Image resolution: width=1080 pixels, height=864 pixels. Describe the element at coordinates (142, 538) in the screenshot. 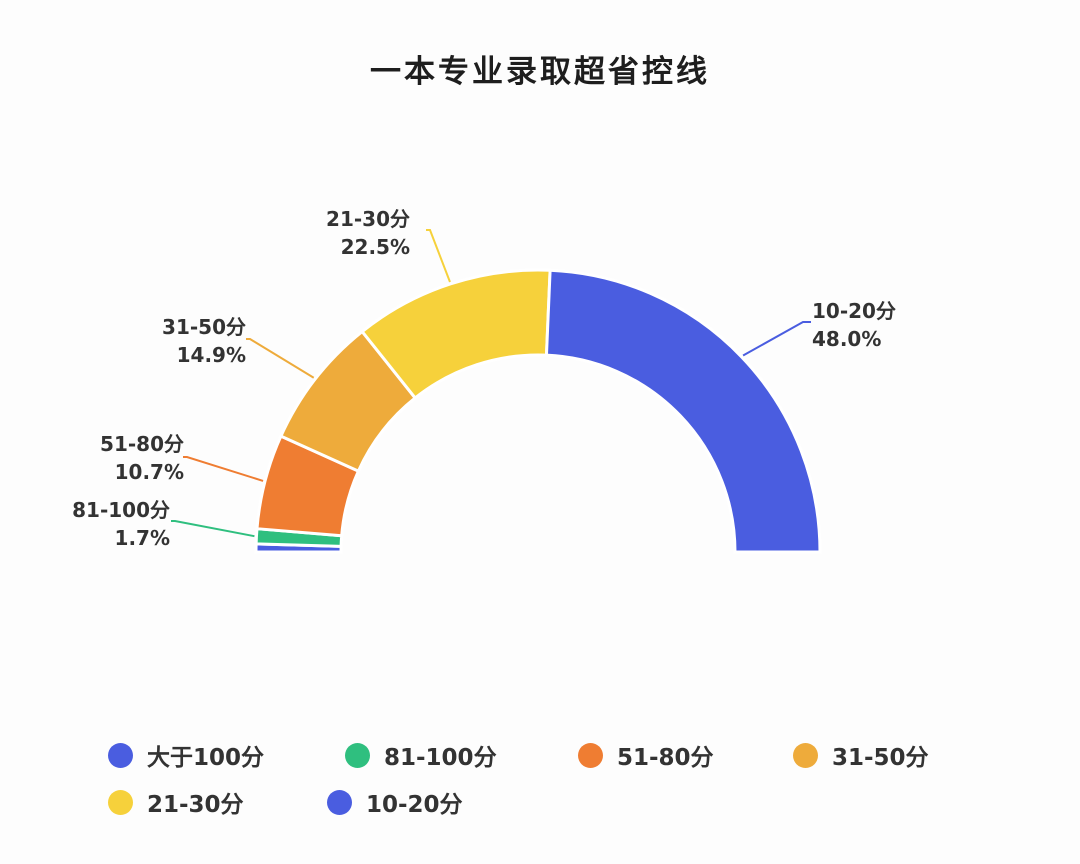

I see `slice-percent-label: 1.7%` at that location.